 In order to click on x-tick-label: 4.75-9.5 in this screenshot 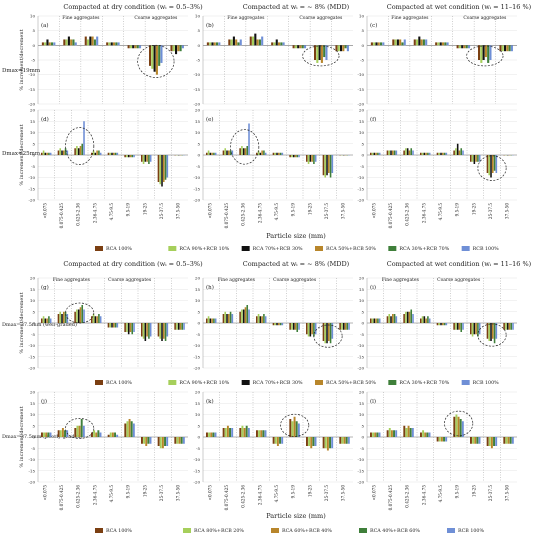, I will do `click(440, 212)`.